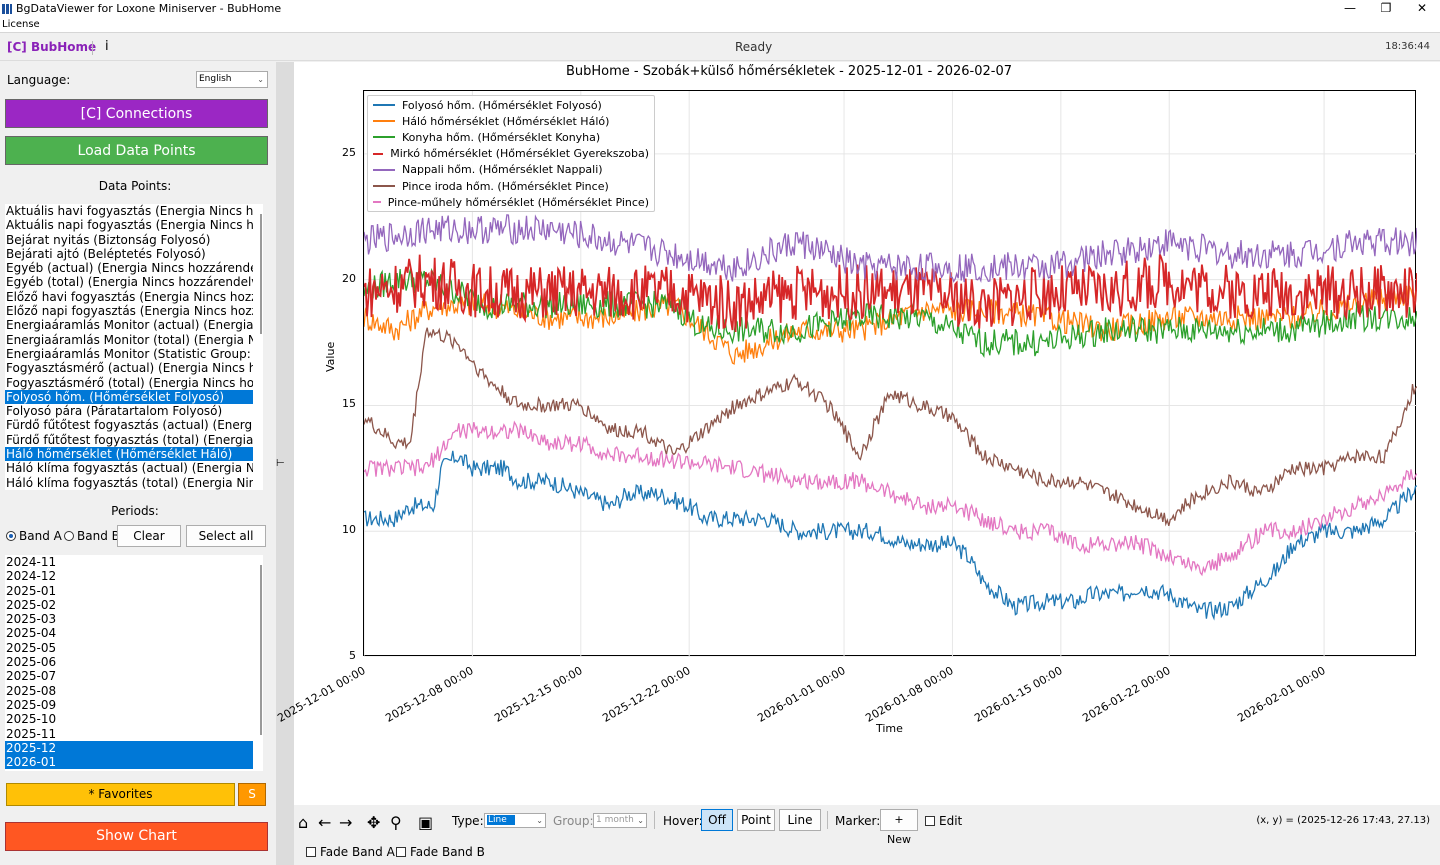 The height and width of the screenshot is (865, 1440). Describe the element at coordinates (515, 820) in the screenshot. I see `type-select: Line ⌄` at that location.